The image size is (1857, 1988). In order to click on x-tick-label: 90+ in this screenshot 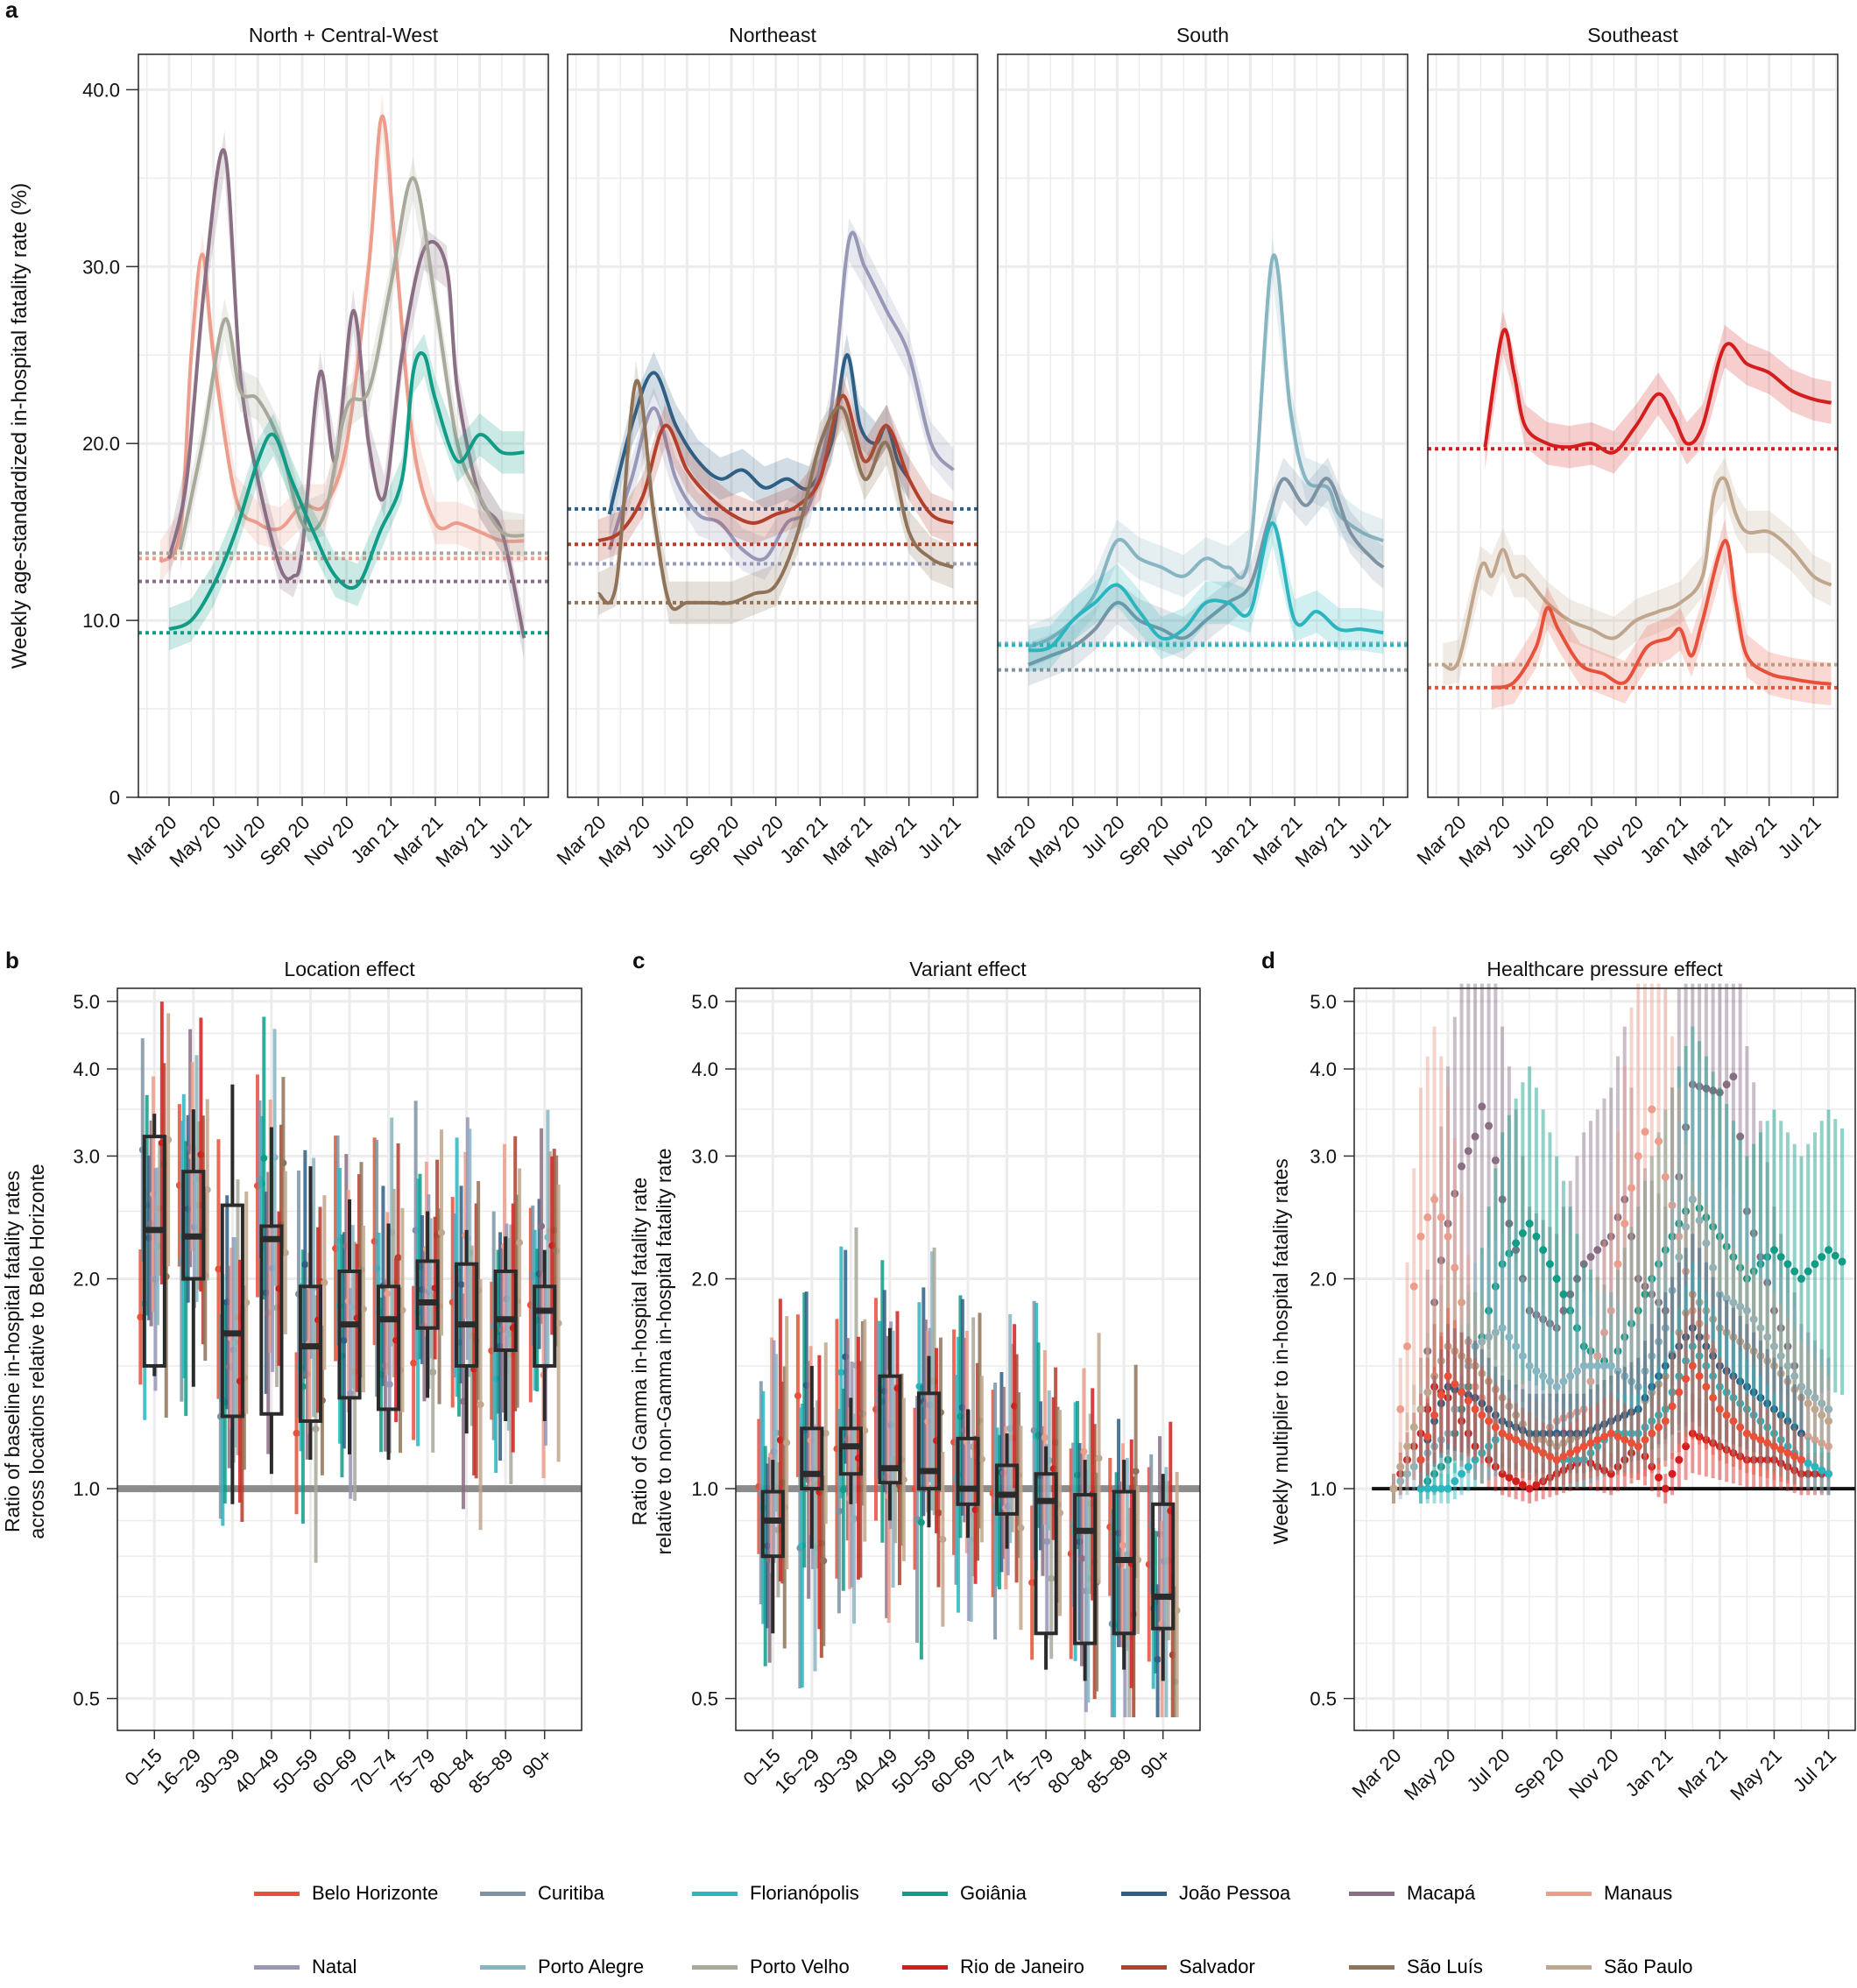, I will do `click(537, 1763)`.